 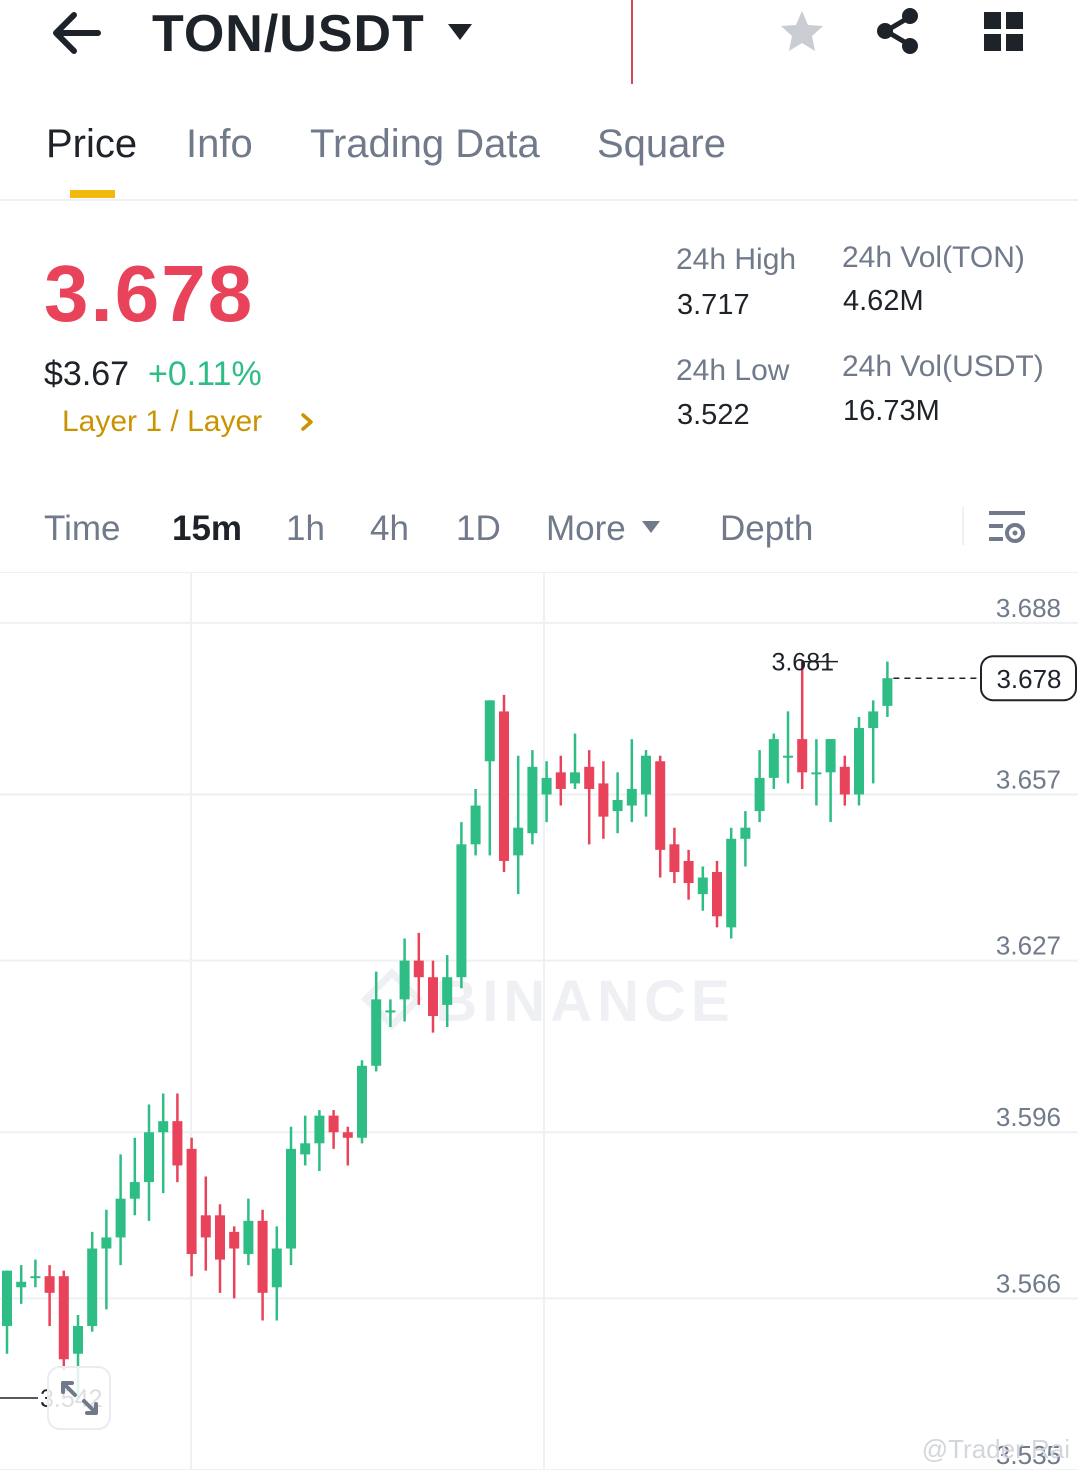 What do you see at coordinates (891, 411) in the screenshot?
I see `vol-usdt-value: 16.73M` at bounding box center [891, 411].